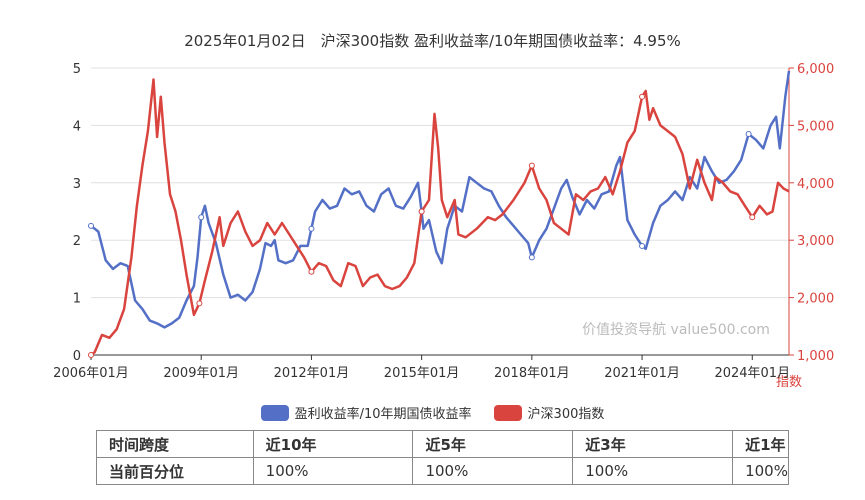  I want to click on x-tick-label: 2018年01月, so click(532, 373).